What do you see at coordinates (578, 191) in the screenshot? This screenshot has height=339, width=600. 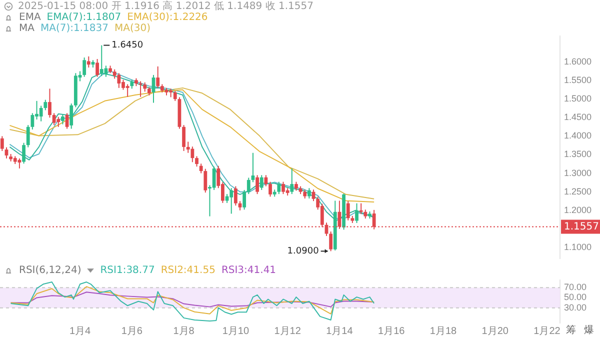 I see `y-tick-label: 1.2500` at bounding box center [578, 191].